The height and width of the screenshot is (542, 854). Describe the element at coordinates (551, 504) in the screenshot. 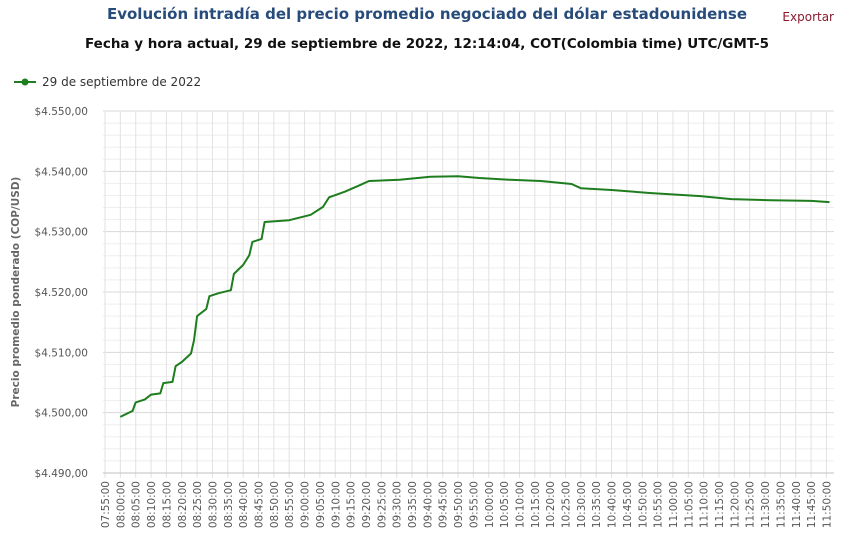

I see `x-tick-label: 10:20:00` at that location.